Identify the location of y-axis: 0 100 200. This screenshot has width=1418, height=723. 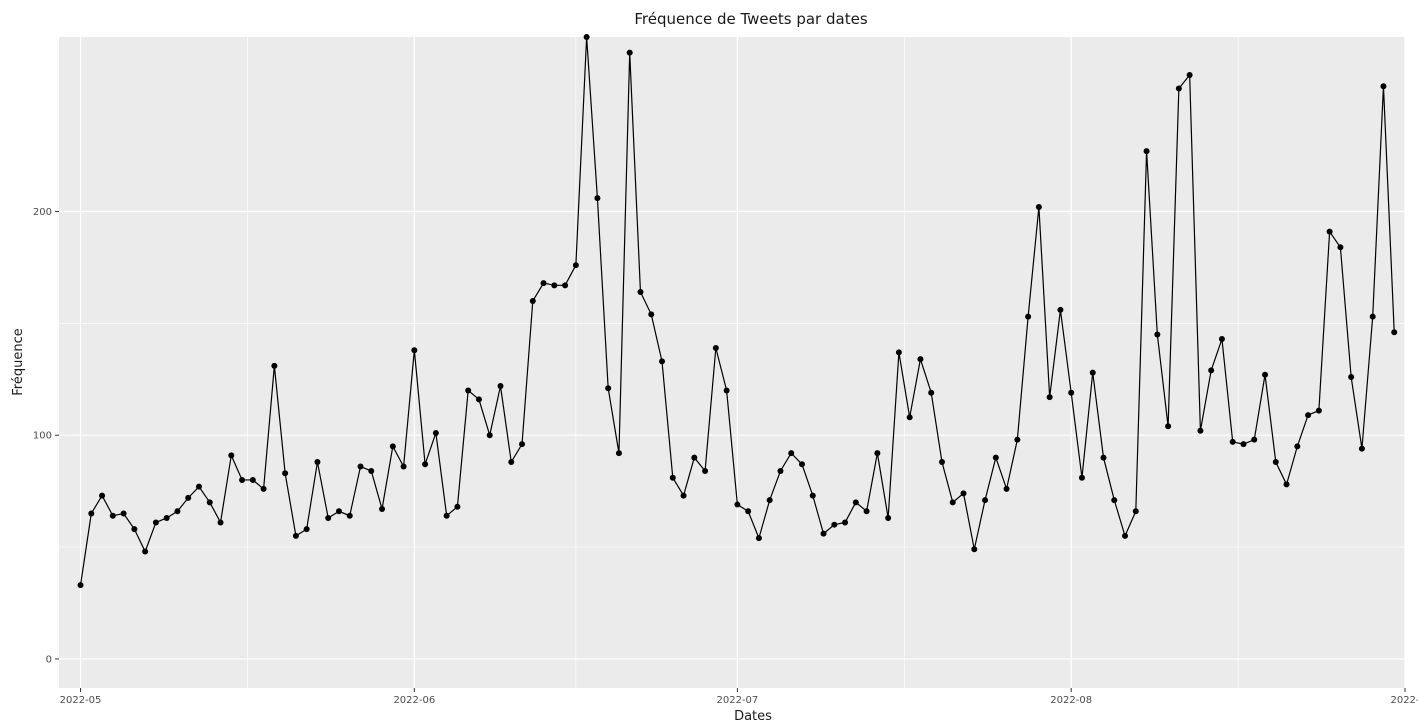
(46, 436).